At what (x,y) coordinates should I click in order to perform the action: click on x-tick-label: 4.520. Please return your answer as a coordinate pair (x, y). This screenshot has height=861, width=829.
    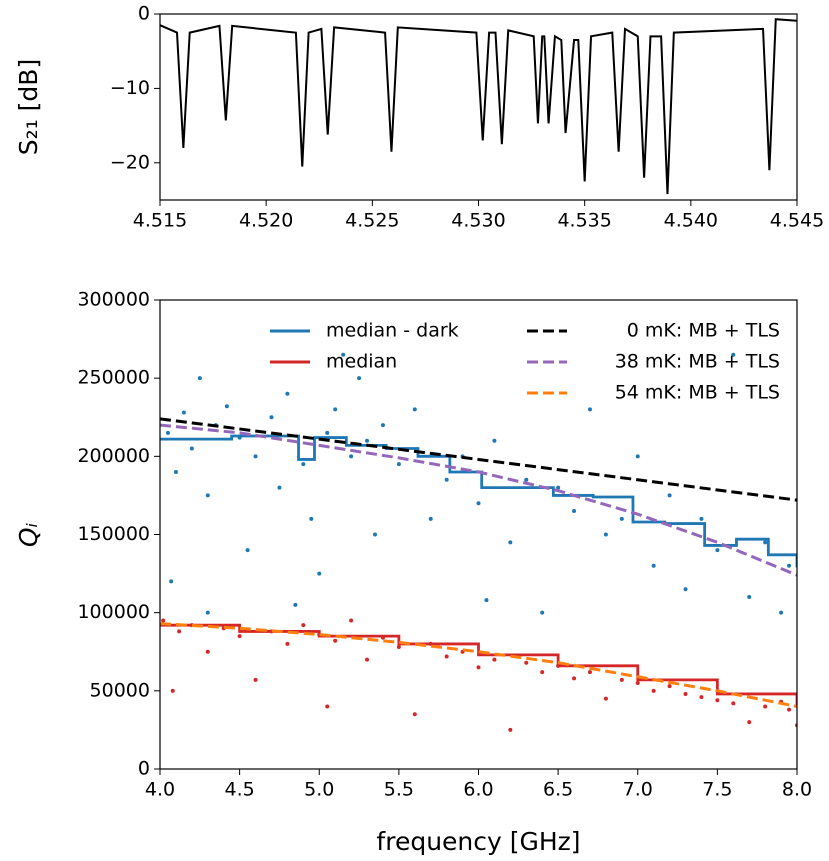
    Looking at the image, I should click on (266, 221).